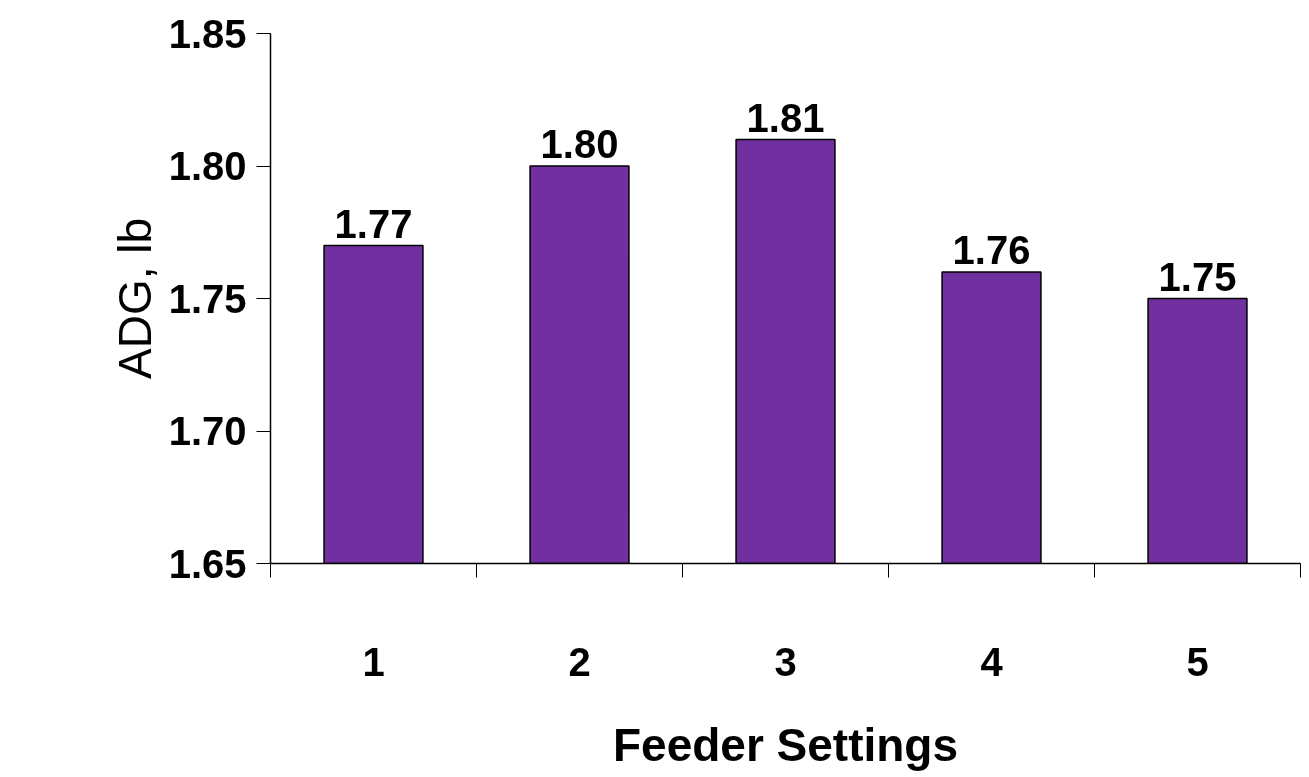 The image size is (1309, 777). Describe the element at coordinates (373, 661) in the screenshot. I see `x-tick-label: 1` at that location.